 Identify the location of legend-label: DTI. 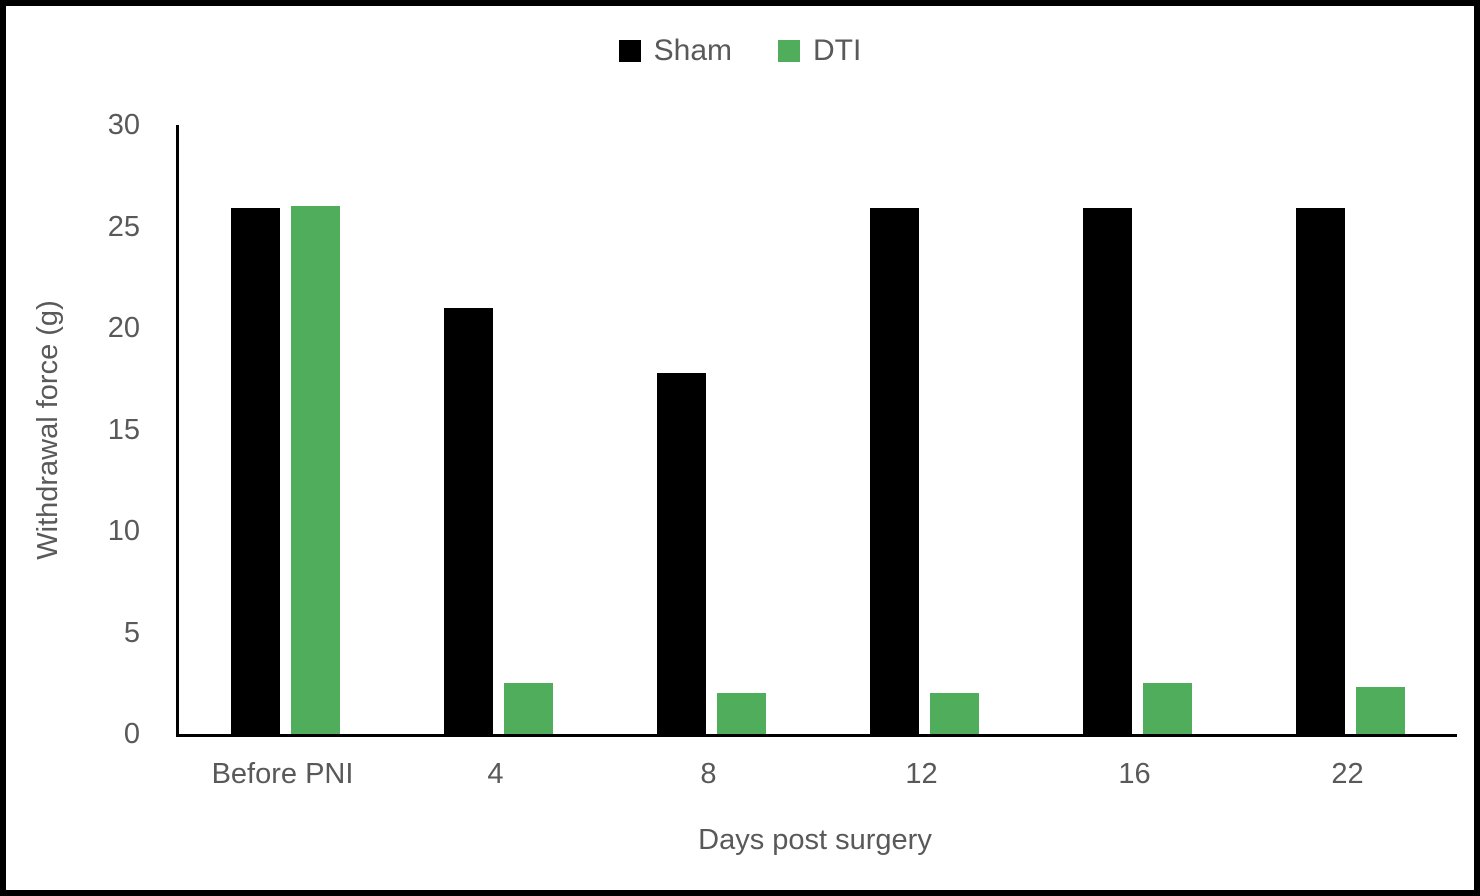
(837, 50).